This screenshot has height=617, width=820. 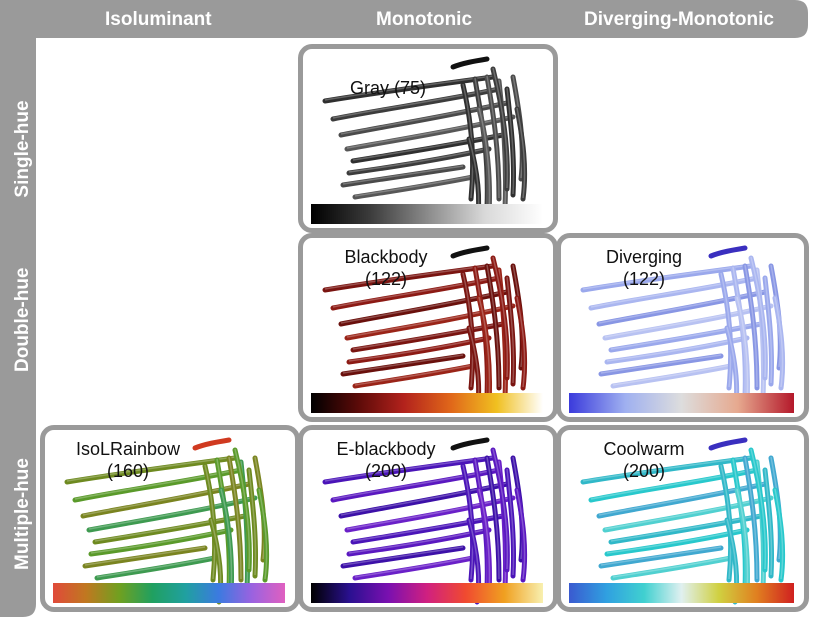 I want to click on panel-eblackbody: E-blackbody (200), so click(x=428, y=518).